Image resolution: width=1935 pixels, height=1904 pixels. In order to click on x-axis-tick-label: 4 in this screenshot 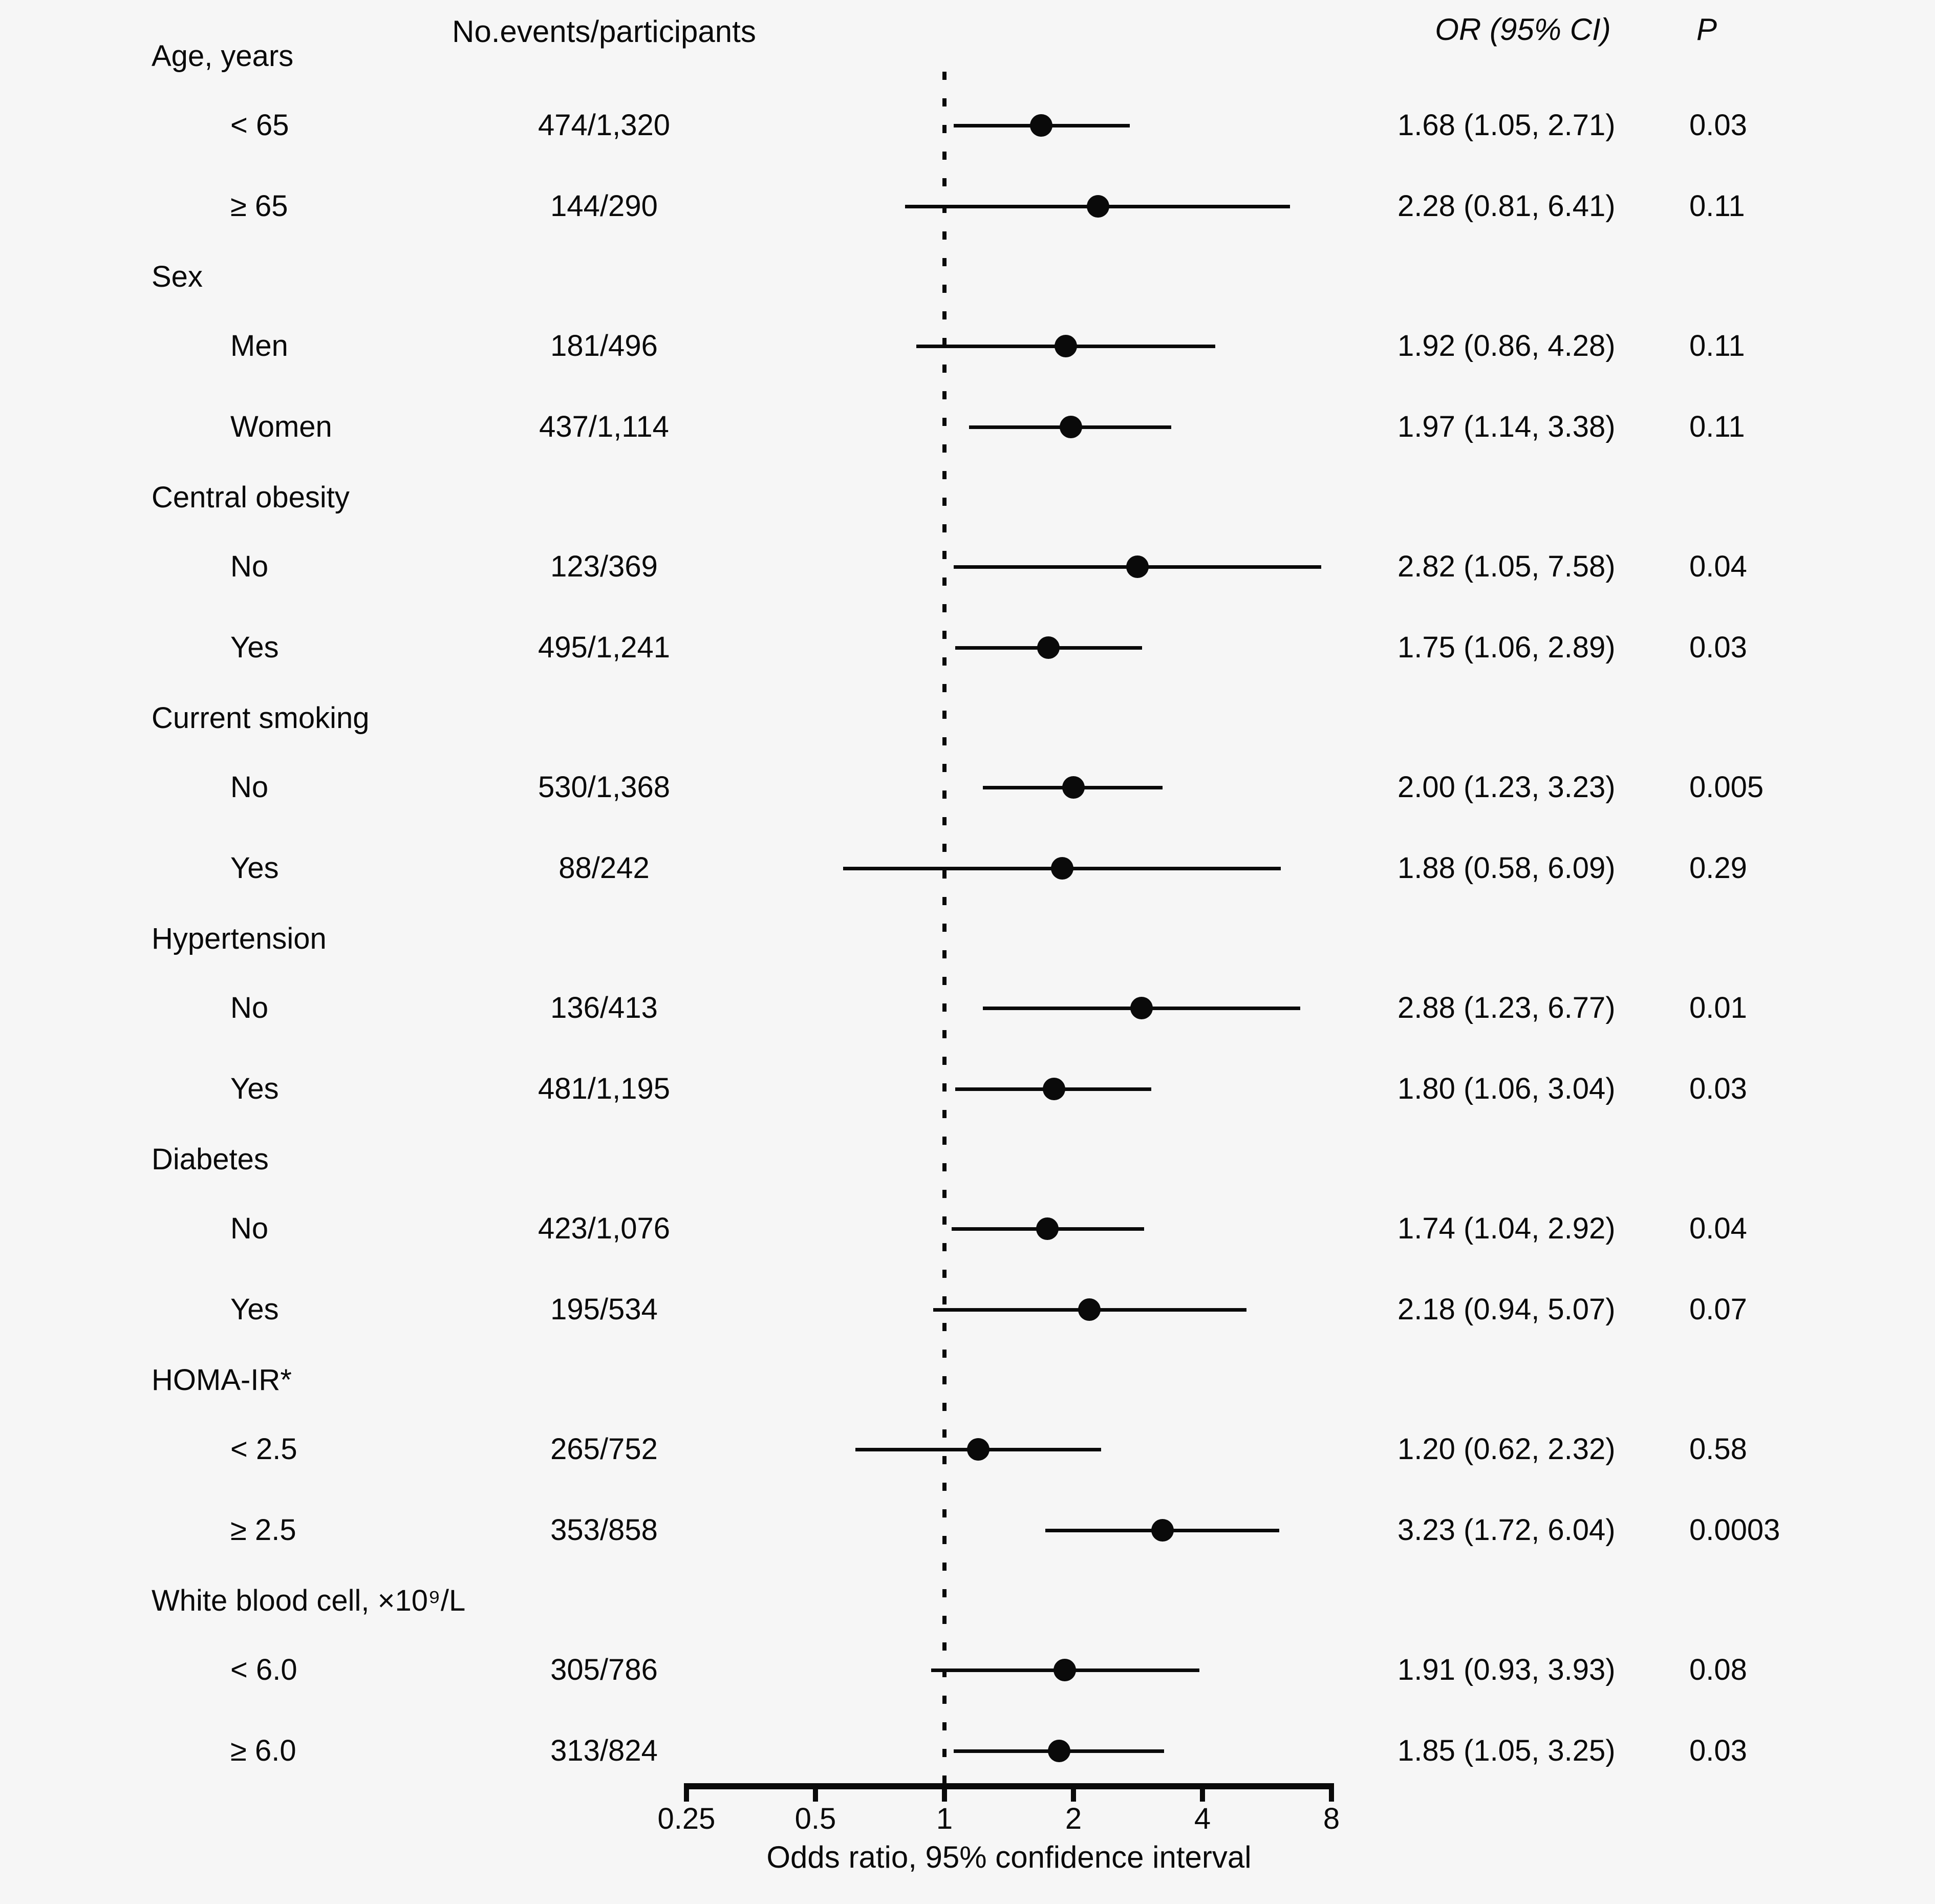, I will do `click(1202, 1818)`.